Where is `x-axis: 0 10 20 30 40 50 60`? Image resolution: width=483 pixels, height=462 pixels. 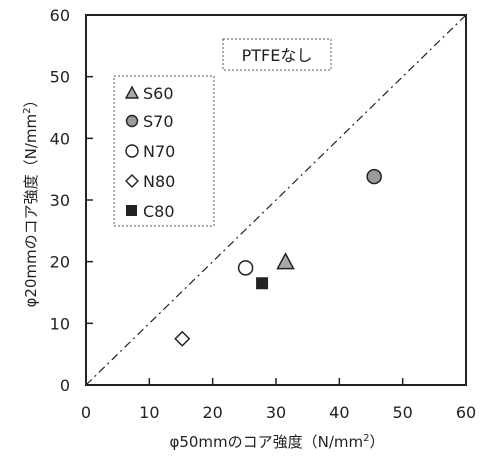 x-axis: 0 10 20 30 40 50 60 is located at coordinates (278, 400).